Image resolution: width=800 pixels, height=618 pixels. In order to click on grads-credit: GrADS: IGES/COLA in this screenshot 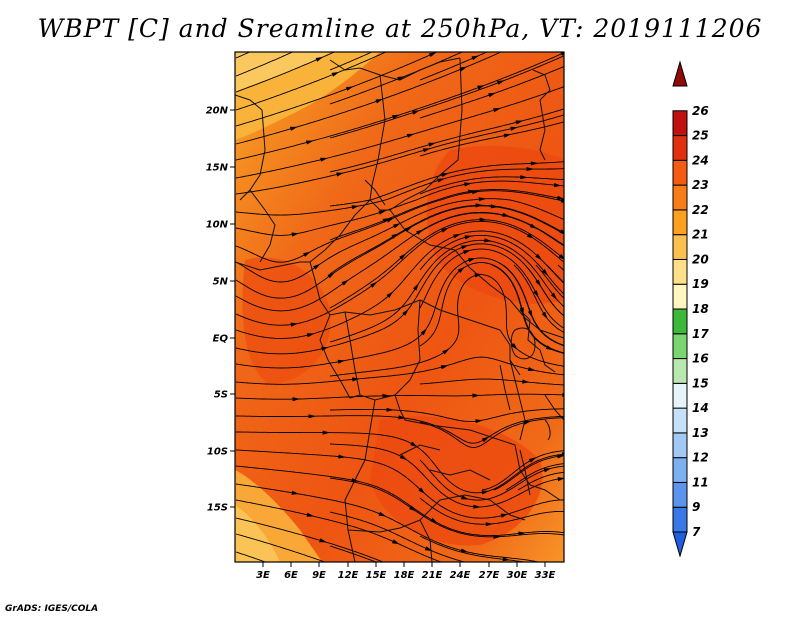, I will do `click(52, 609)`.